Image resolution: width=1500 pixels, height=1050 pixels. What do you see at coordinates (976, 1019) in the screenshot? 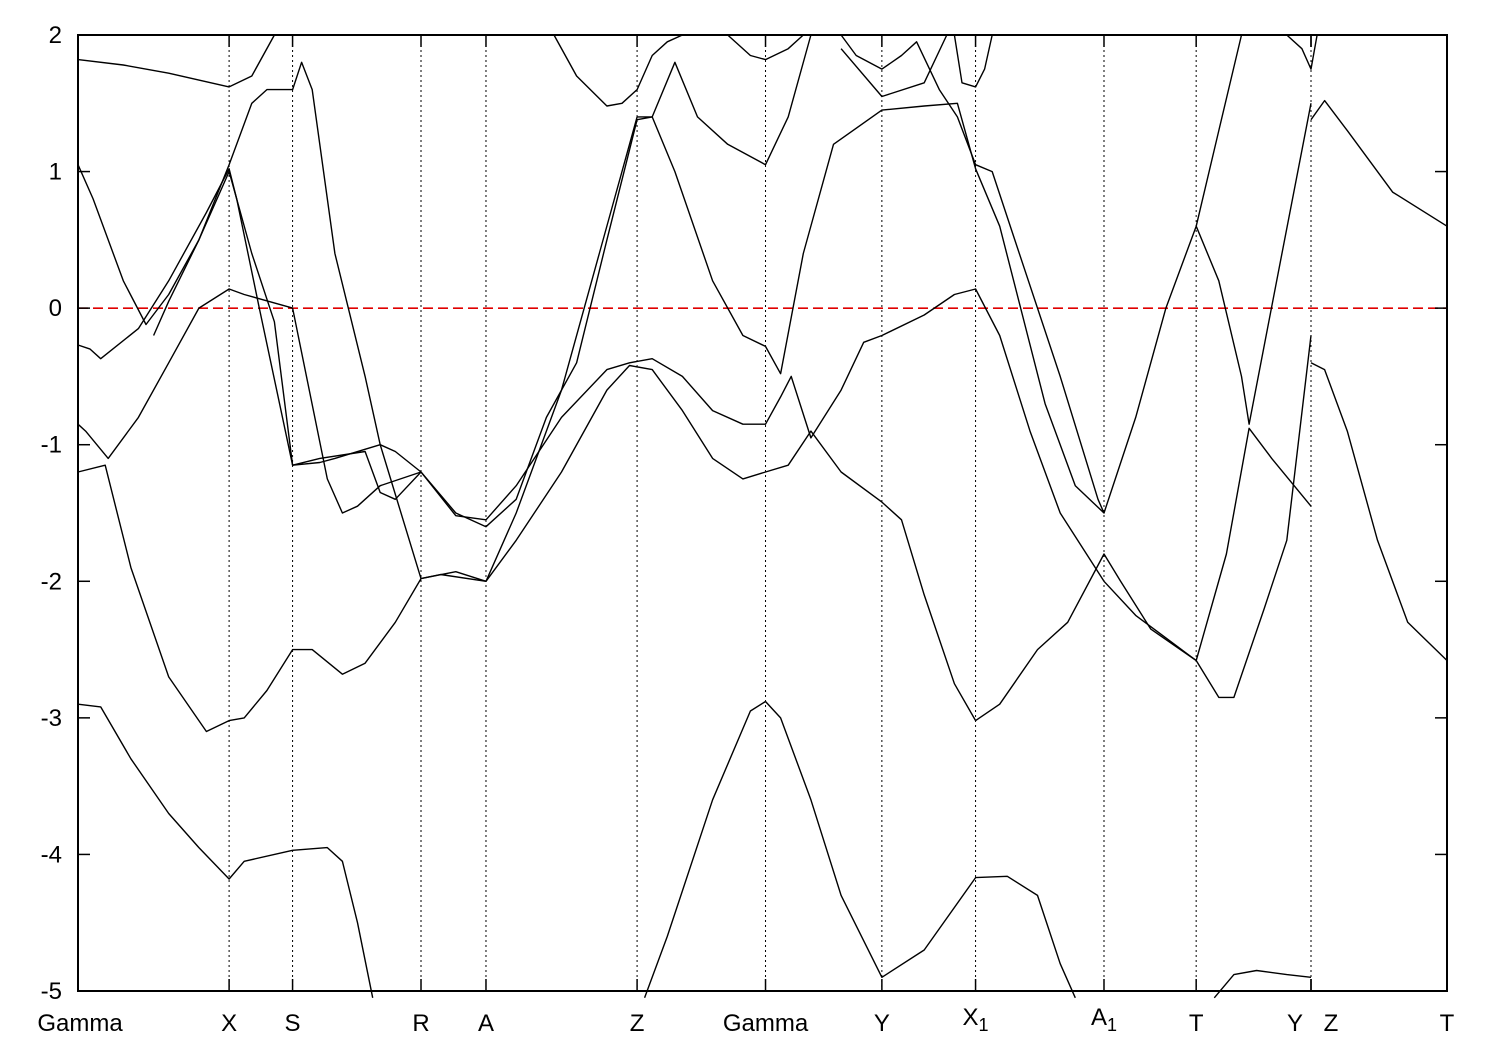
I see `x-tick-label: X1` at bounding box center [976, 1019].